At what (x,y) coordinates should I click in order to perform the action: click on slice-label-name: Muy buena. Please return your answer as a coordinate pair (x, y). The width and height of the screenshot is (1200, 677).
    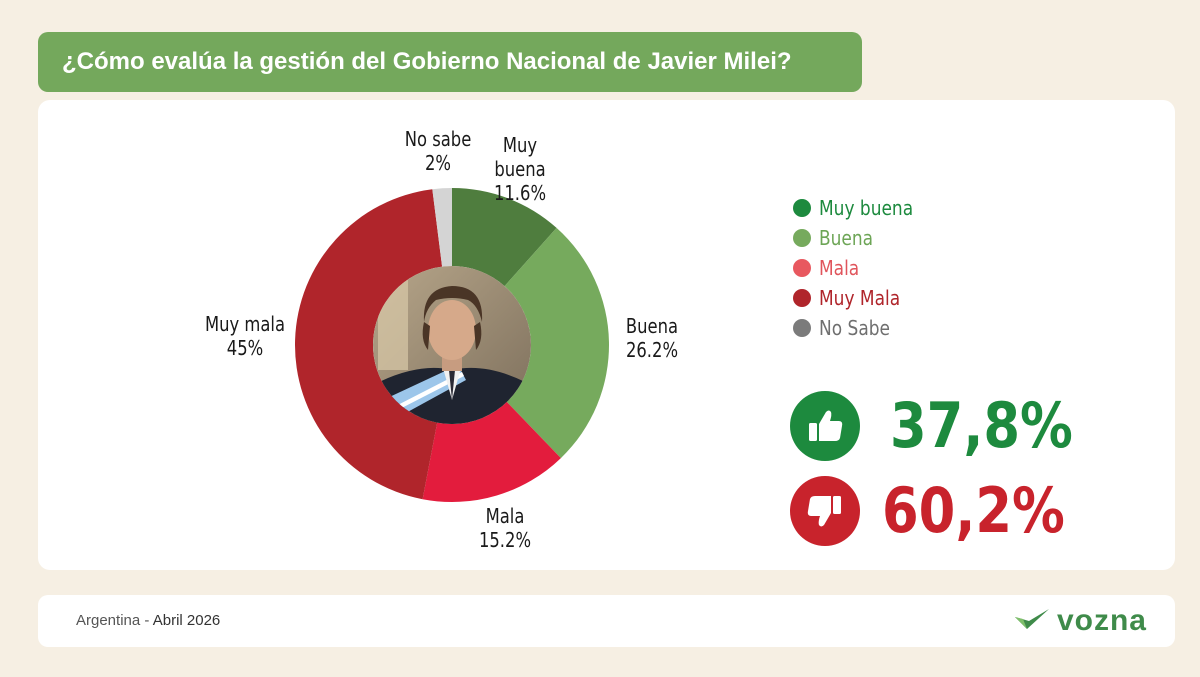
    Looking at the image, I should click on (520, 157).